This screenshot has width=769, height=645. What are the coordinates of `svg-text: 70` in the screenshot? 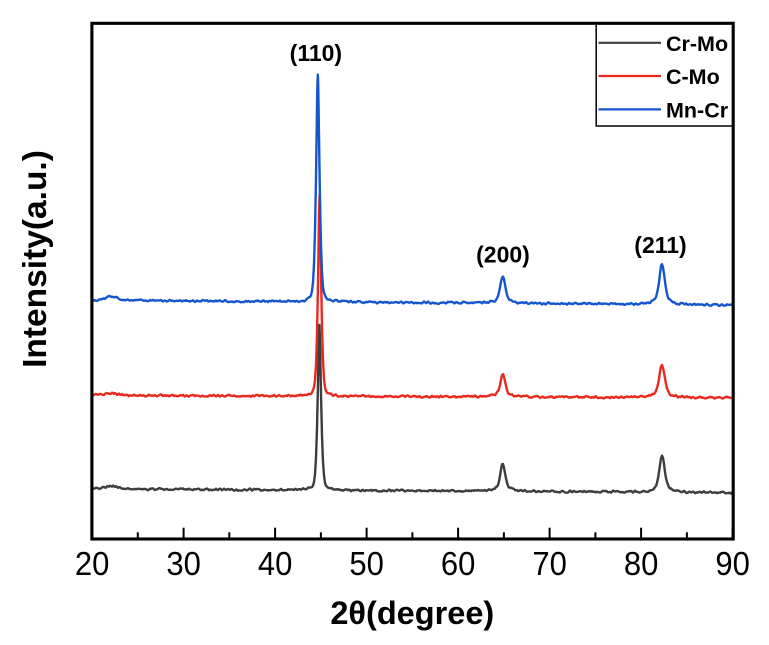 It's located at (549, 564).